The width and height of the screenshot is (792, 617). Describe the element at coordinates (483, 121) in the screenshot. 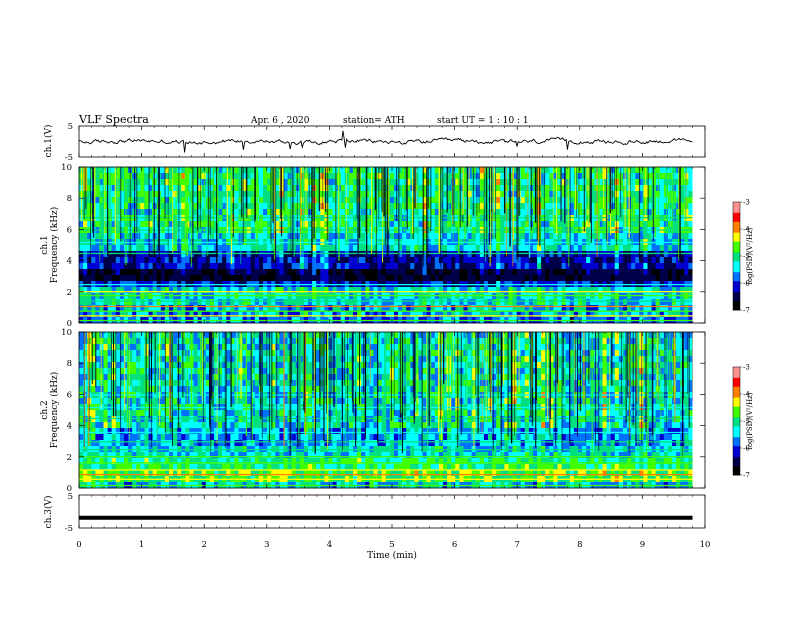

I see `start-ut-label: start UT = 1 : 10 : 1` at that location.